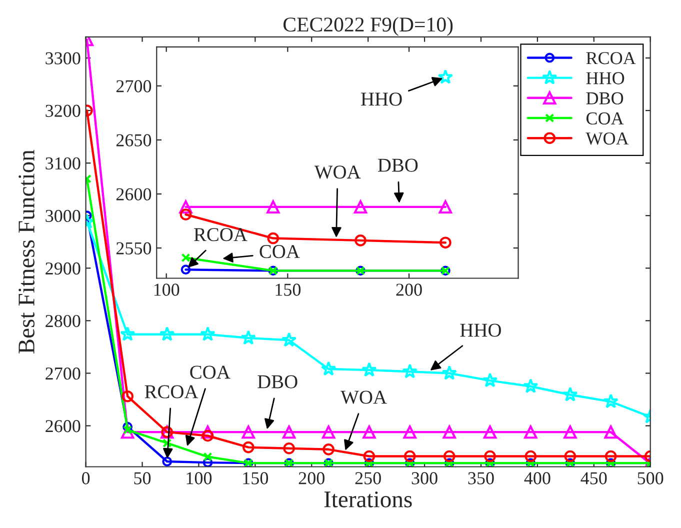 This screenshot has height=528, width=681. I want to click on x-tick-label: 250, so click(368, 478).